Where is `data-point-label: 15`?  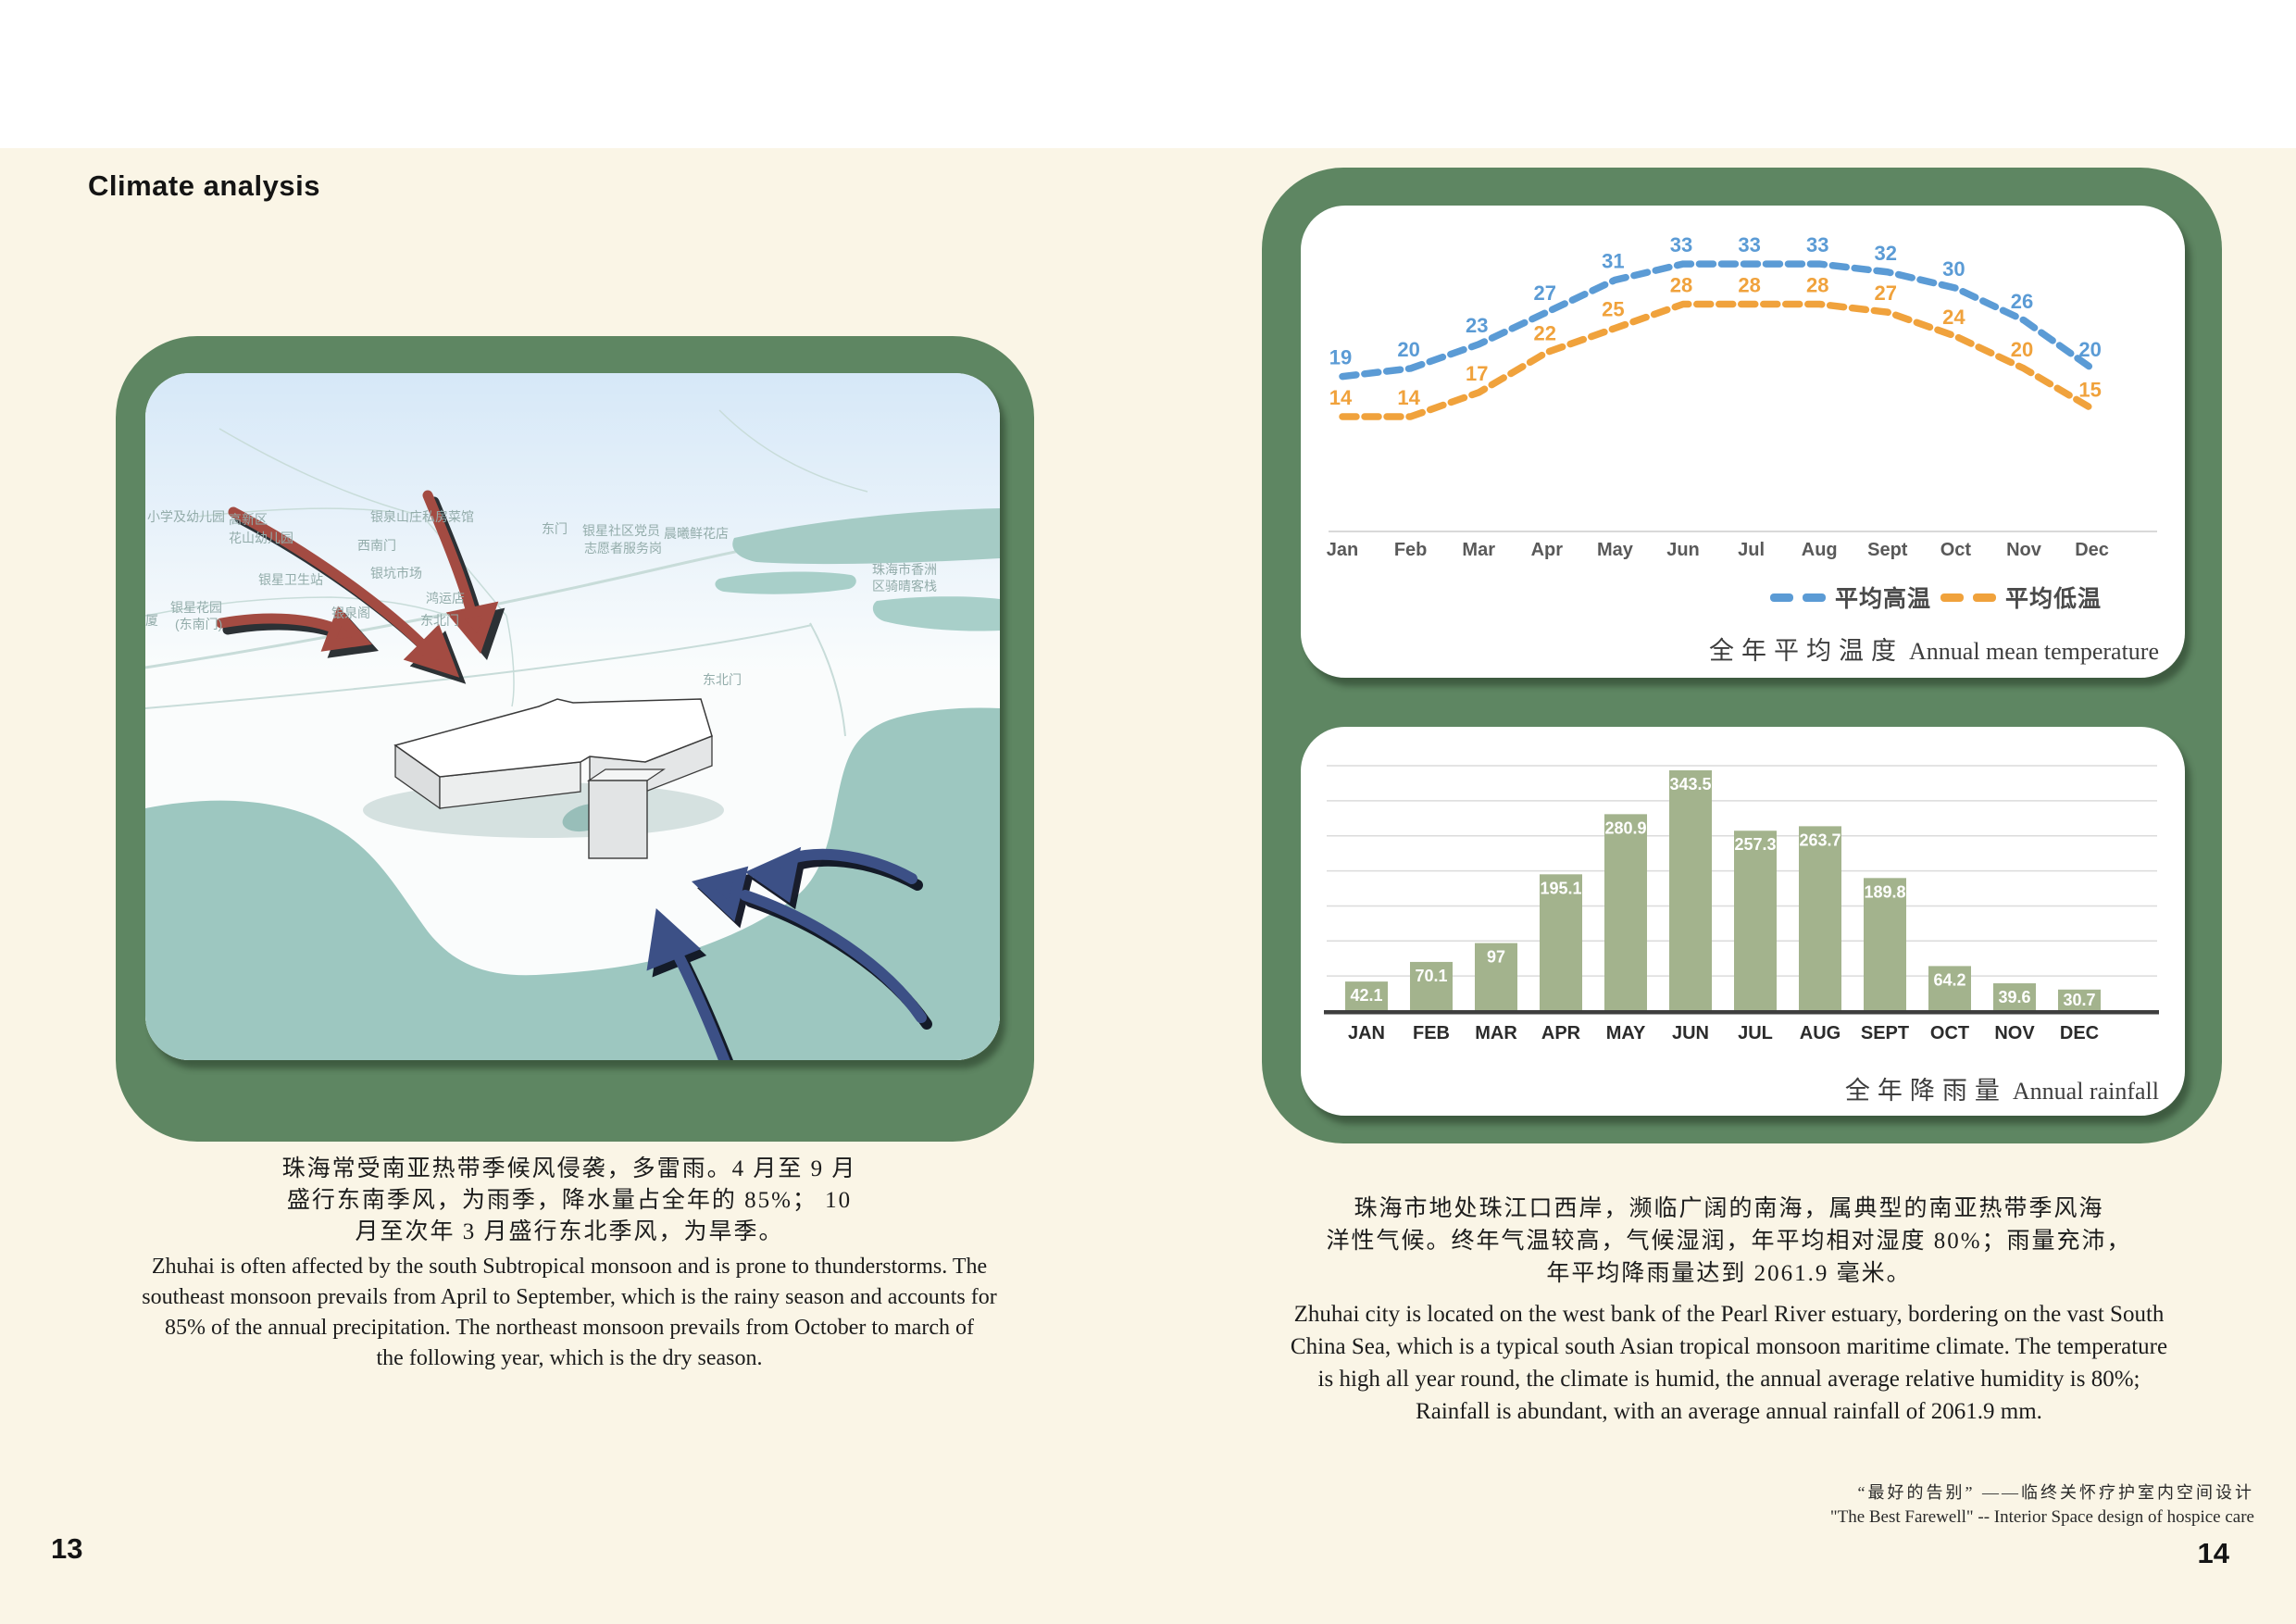 data-point-label: 15 is located at coordinates (2089, 389).